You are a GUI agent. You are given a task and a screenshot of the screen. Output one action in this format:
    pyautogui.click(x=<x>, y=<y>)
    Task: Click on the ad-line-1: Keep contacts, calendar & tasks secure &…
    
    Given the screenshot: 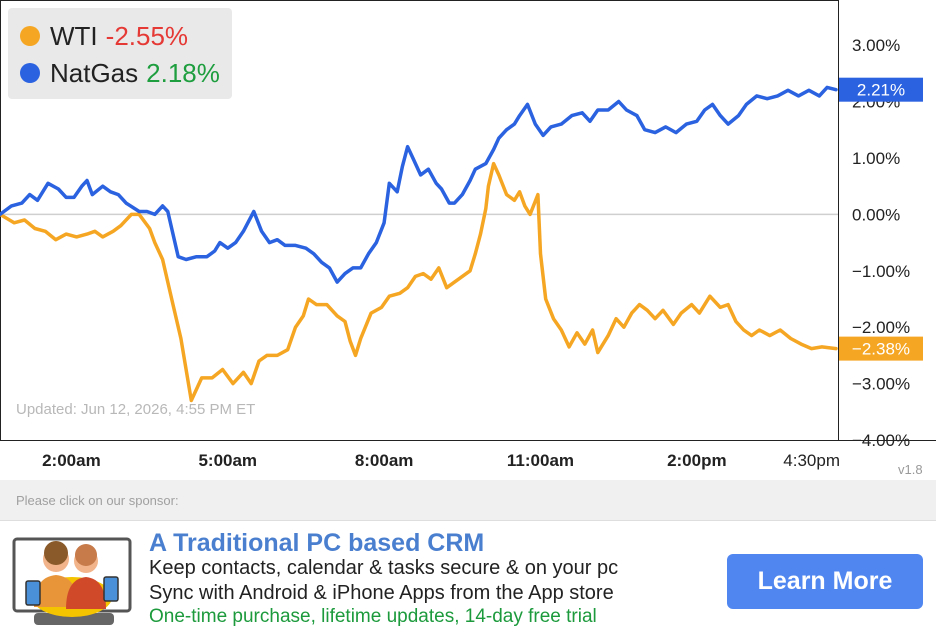 What is the action you would take?
    pyautogui.click(x=384, y=568)
    